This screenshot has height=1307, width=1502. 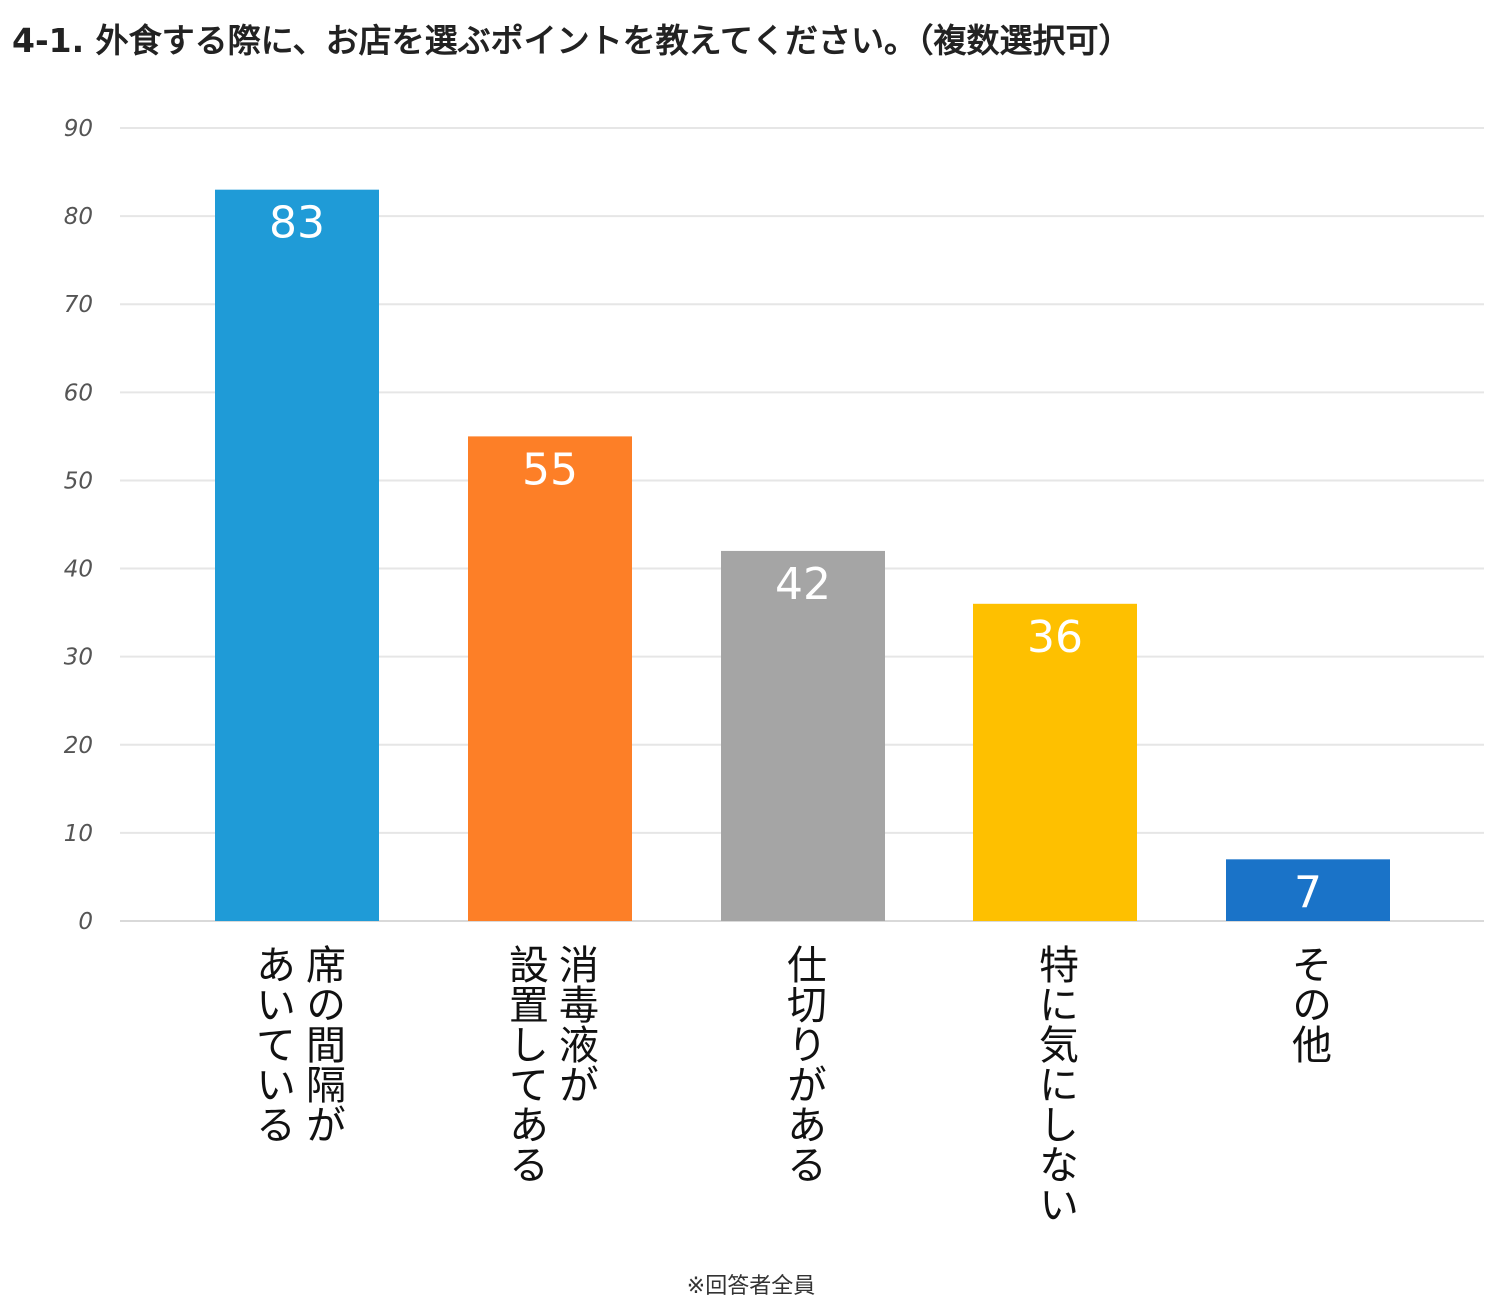 I want to click on category-label-other: その他, so click(x=1308, y=1004).